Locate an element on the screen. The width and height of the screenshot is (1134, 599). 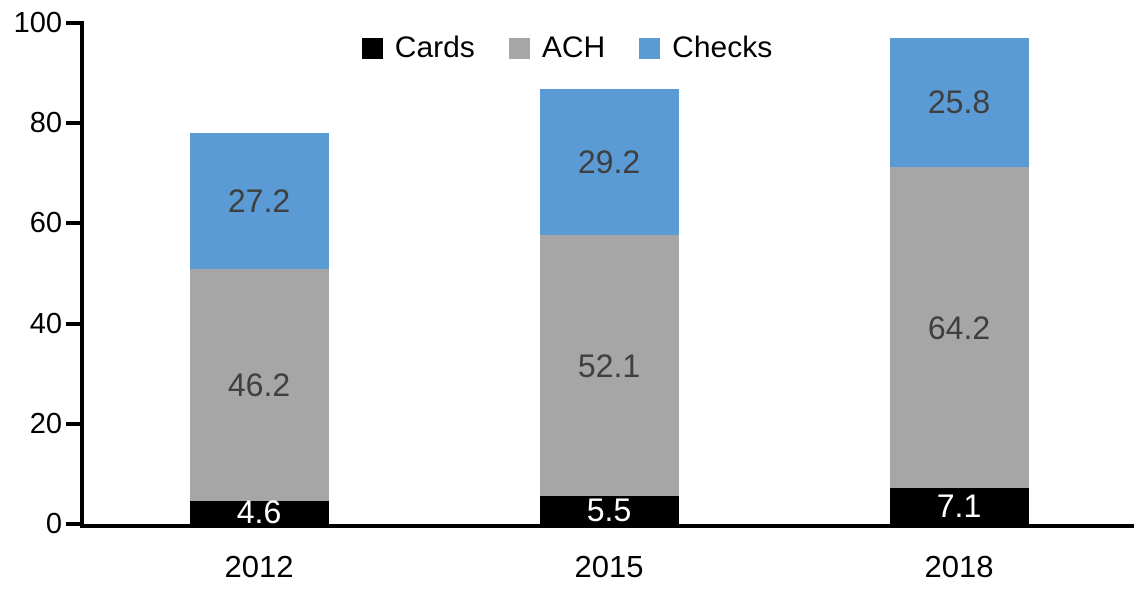
legend-label-ach: ACH is located at coordinates (573, 47).